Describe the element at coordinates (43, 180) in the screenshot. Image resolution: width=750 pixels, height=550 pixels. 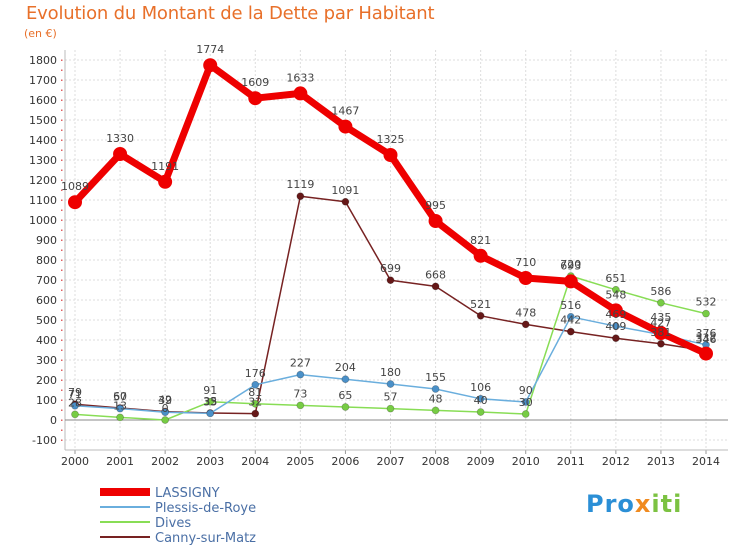
I see `y-tick-label: 1200` at that location.